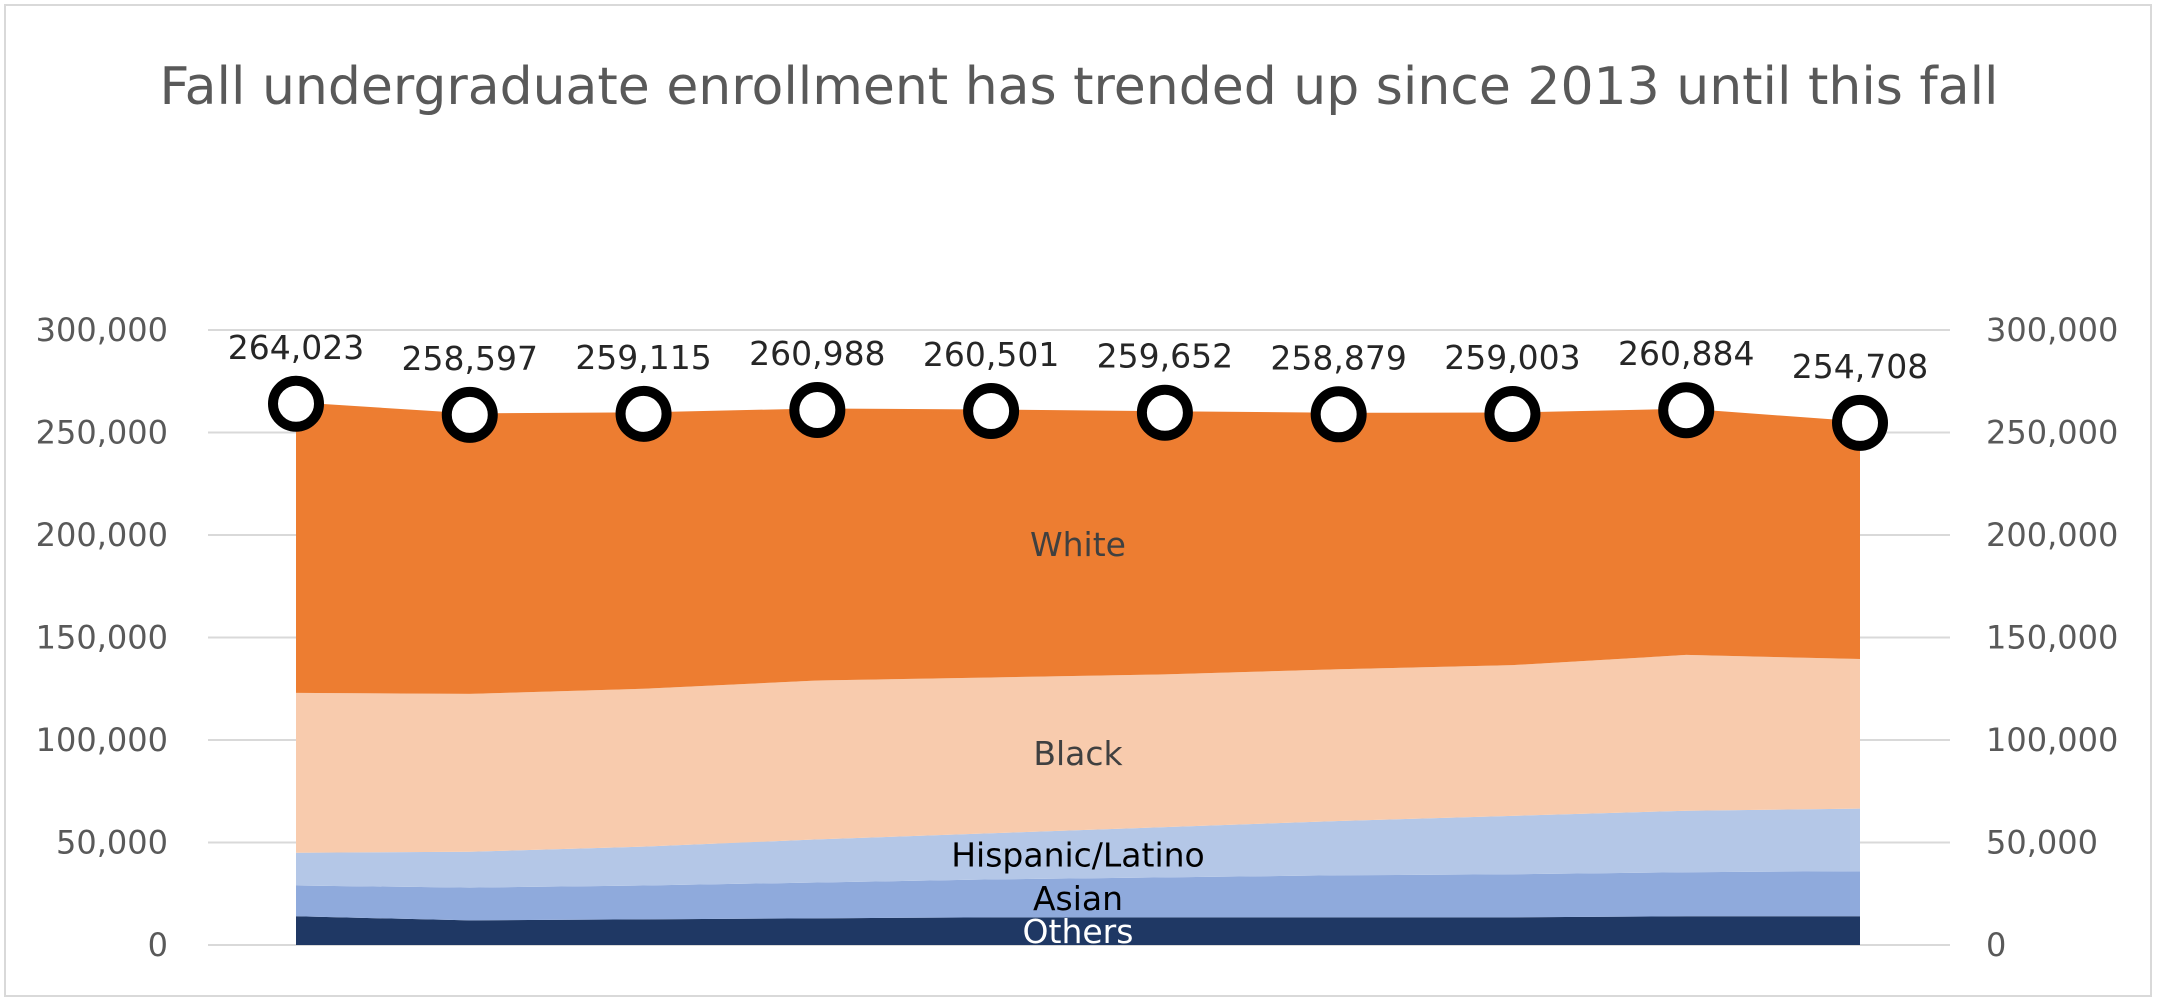 The width and height of the screenshot is (2158, 1003). Describe the element at coordinates (2052, 740) in the screenshot. I see `y-tick-label-right: 100,000` at that location.